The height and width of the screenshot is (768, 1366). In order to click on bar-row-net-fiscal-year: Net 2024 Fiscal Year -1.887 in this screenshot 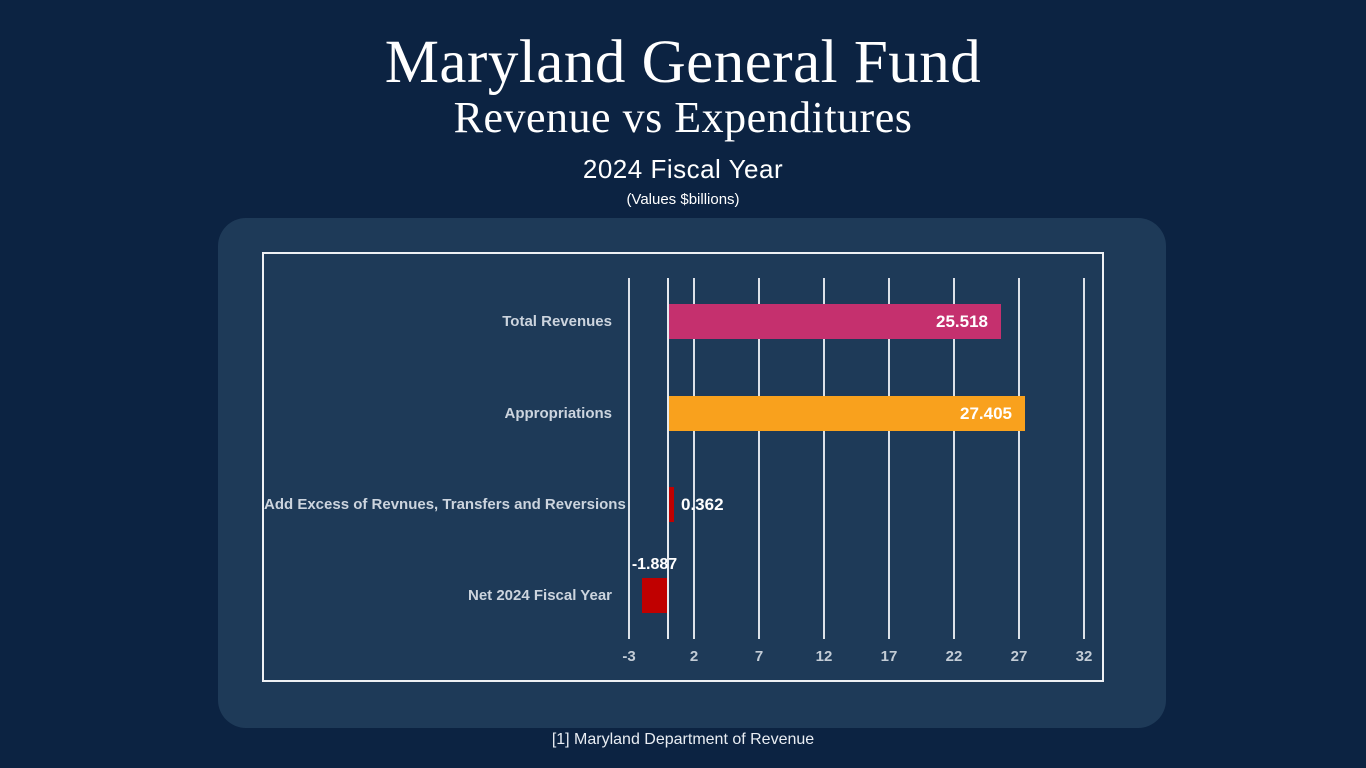, I will do `click(683, 584)`.